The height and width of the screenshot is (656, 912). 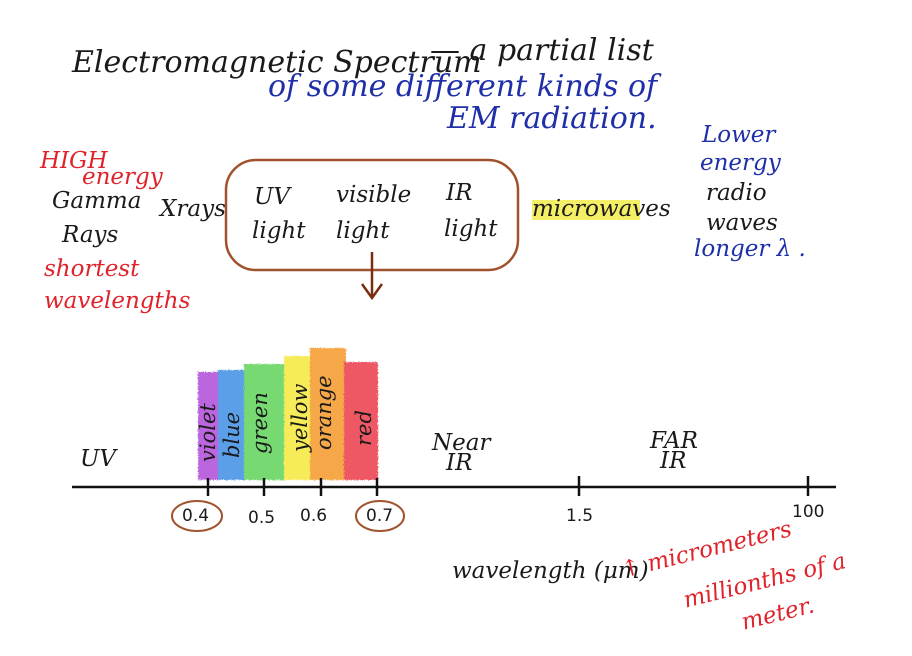 What do you see at coordinates (74, 161) in the screenshot?
I see `high-label: HIGH` at bounding box center [74, 161].